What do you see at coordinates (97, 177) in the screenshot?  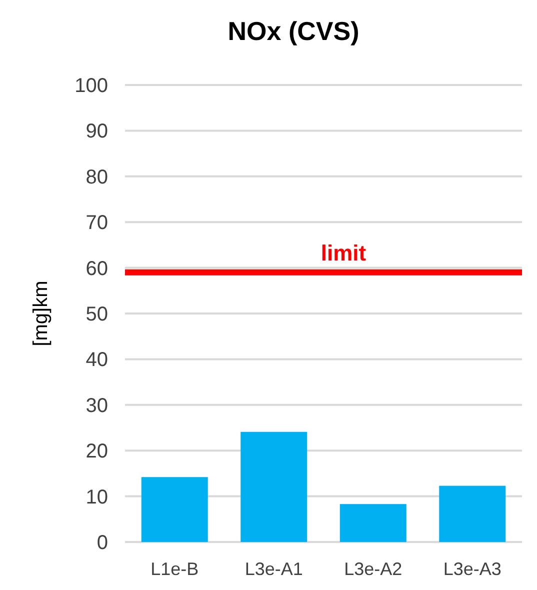 I see `y-tick-label: 80` at bounding box center [97, 177].